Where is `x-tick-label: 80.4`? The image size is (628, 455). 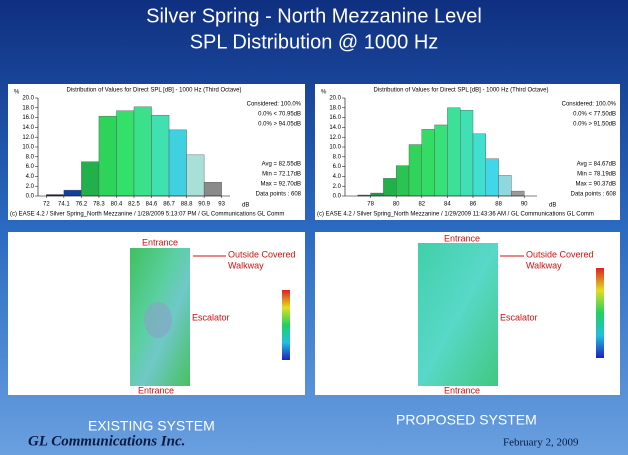 x-tick-label: 80.4 is located at coordinates (117, 205).